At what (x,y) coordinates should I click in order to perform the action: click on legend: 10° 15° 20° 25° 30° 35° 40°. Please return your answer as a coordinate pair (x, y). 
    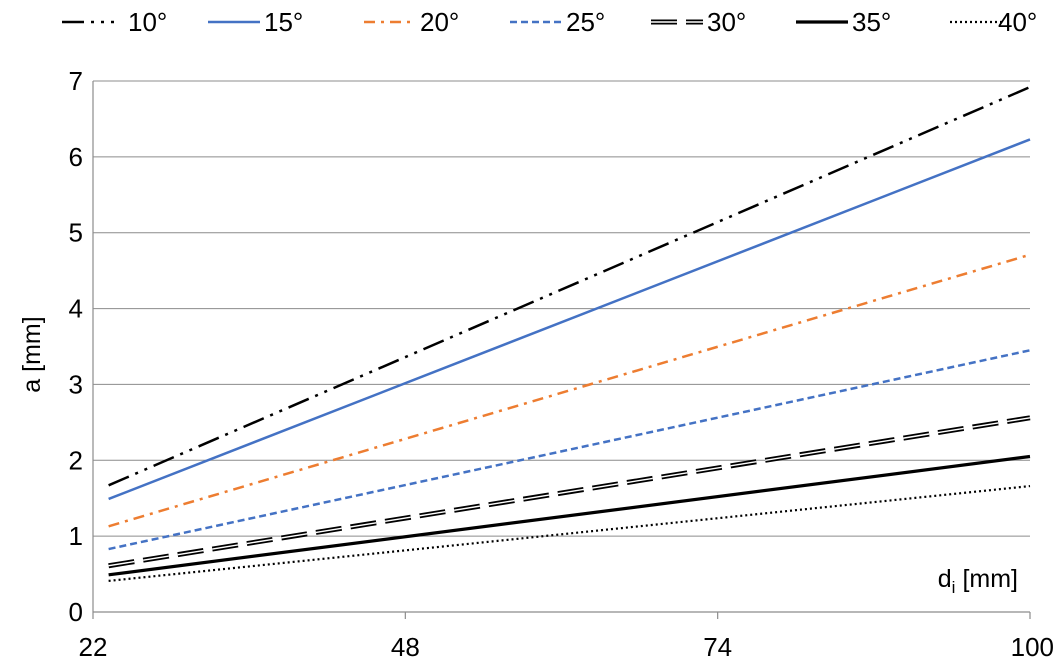
    Looking at the image, I should click on (549, 22).